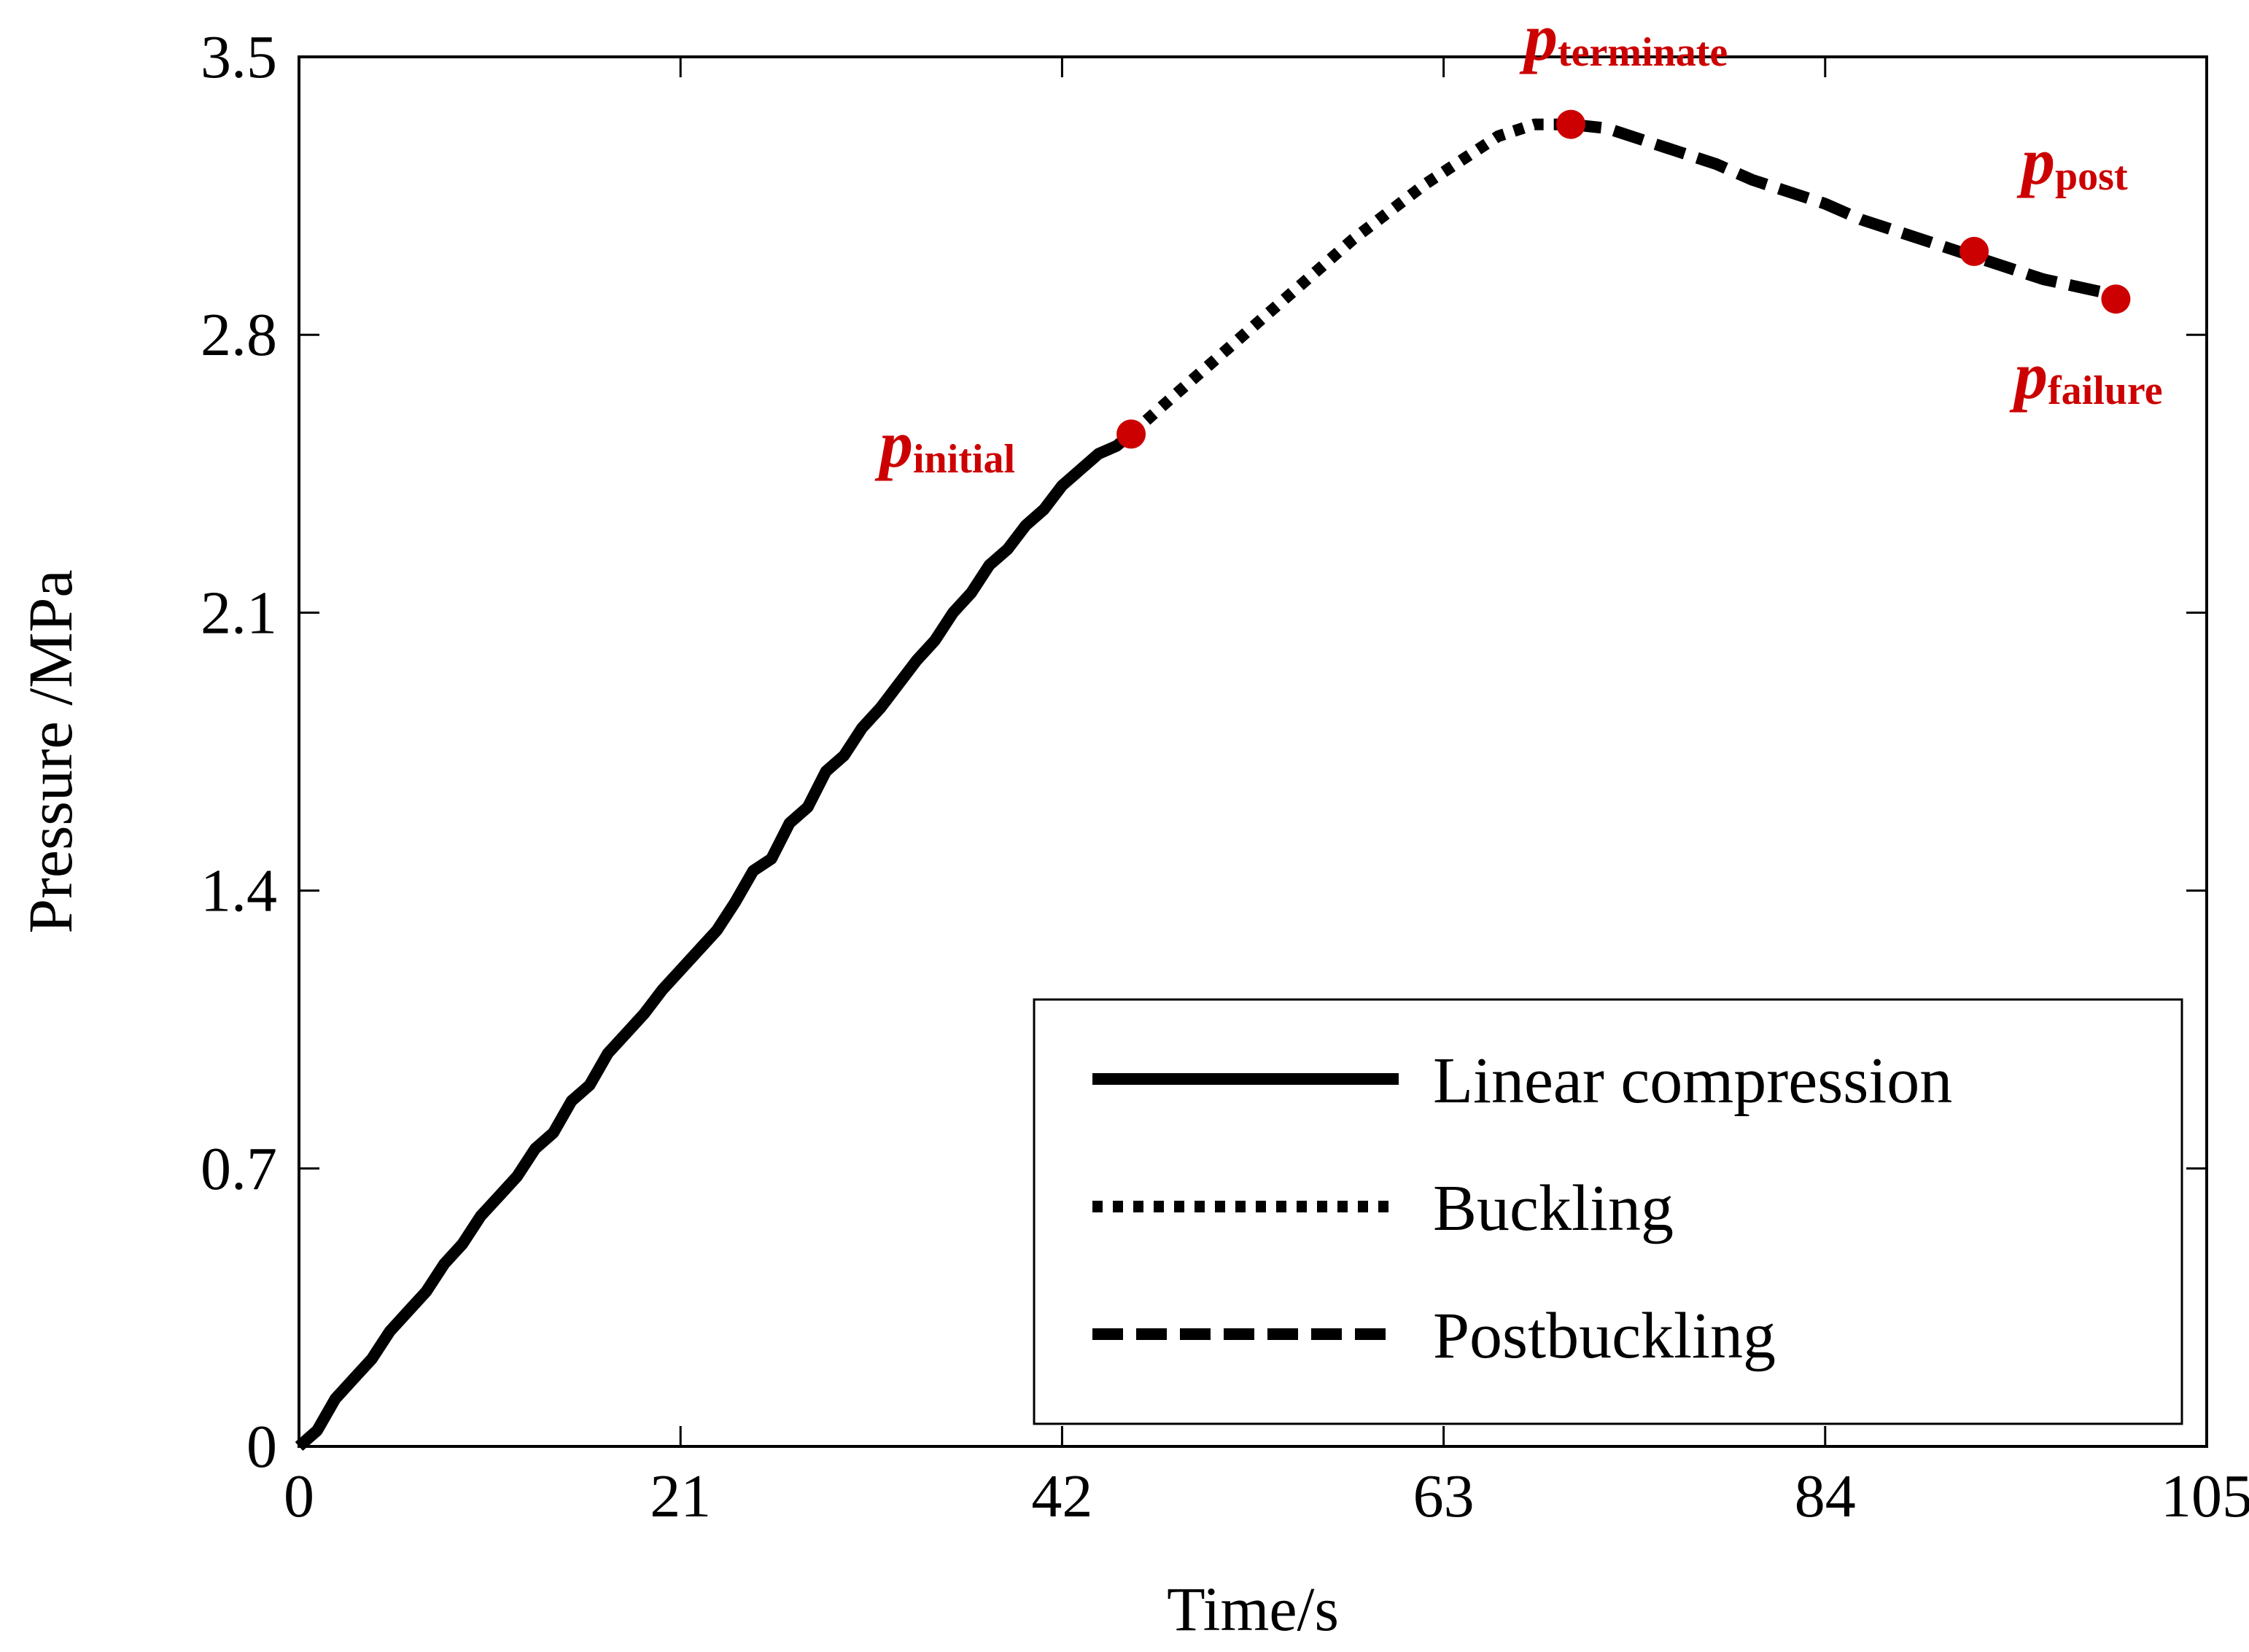  I want to click on x-tick-label: 0, so click(299, 1496).